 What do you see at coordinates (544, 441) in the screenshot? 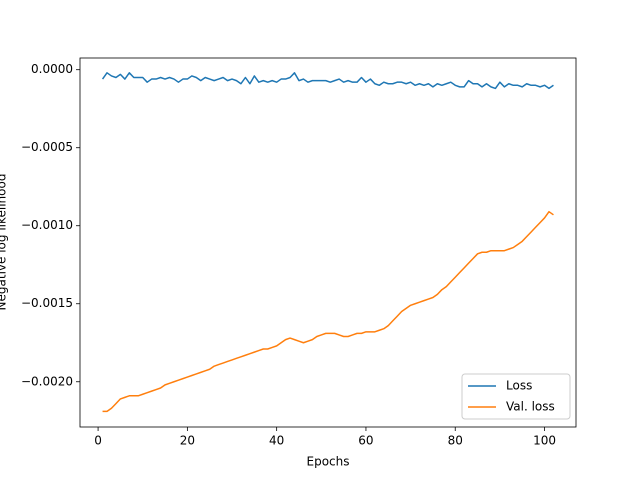
I see `x-tick-label: 100` at bounding box center [544, 441].